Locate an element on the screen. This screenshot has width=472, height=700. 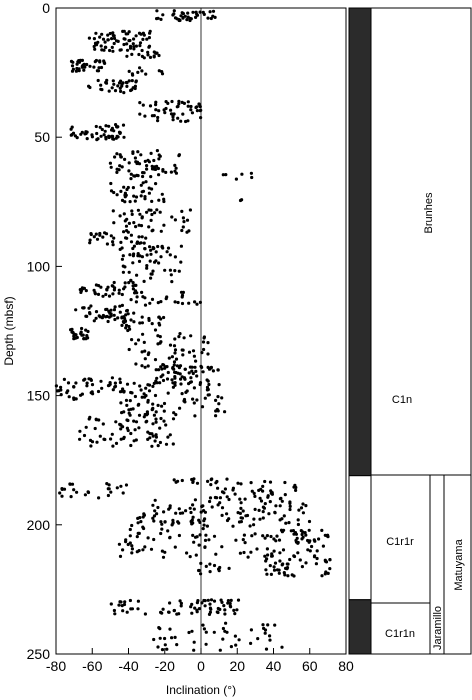
y-tick-label: 200 is located at coordinates (39, 525).